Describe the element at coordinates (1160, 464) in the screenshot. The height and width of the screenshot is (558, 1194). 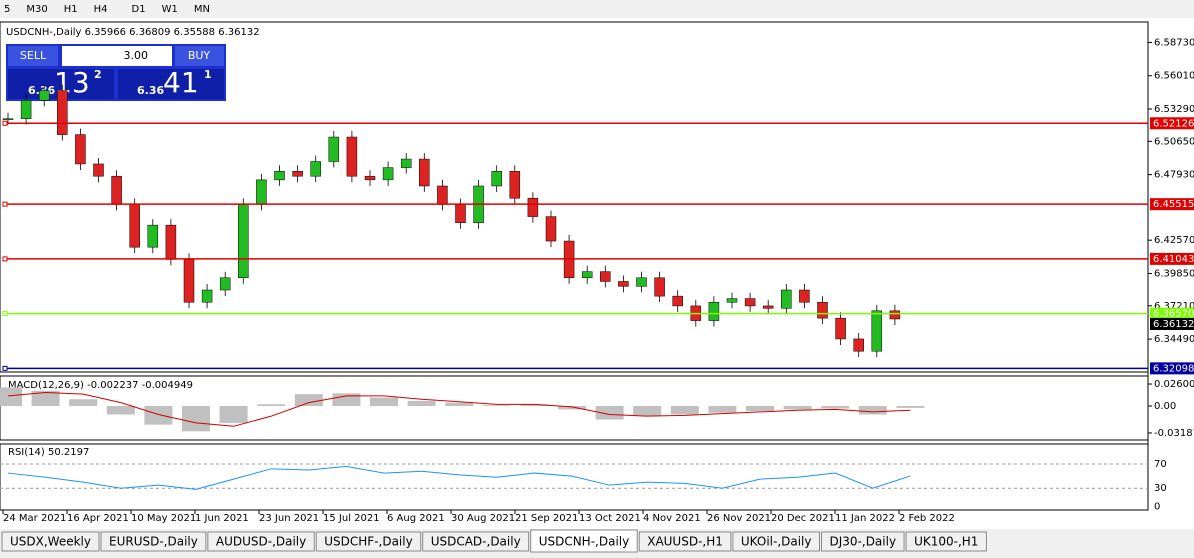
I see `y-tick-label: 70` at that location.